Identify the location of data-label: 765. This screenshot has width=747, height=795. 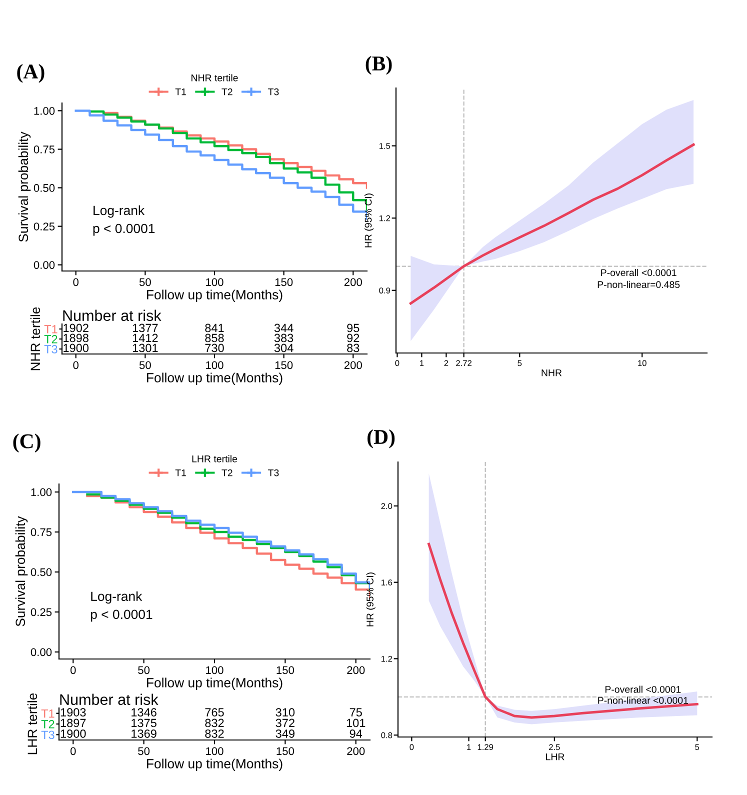
(214, 712).